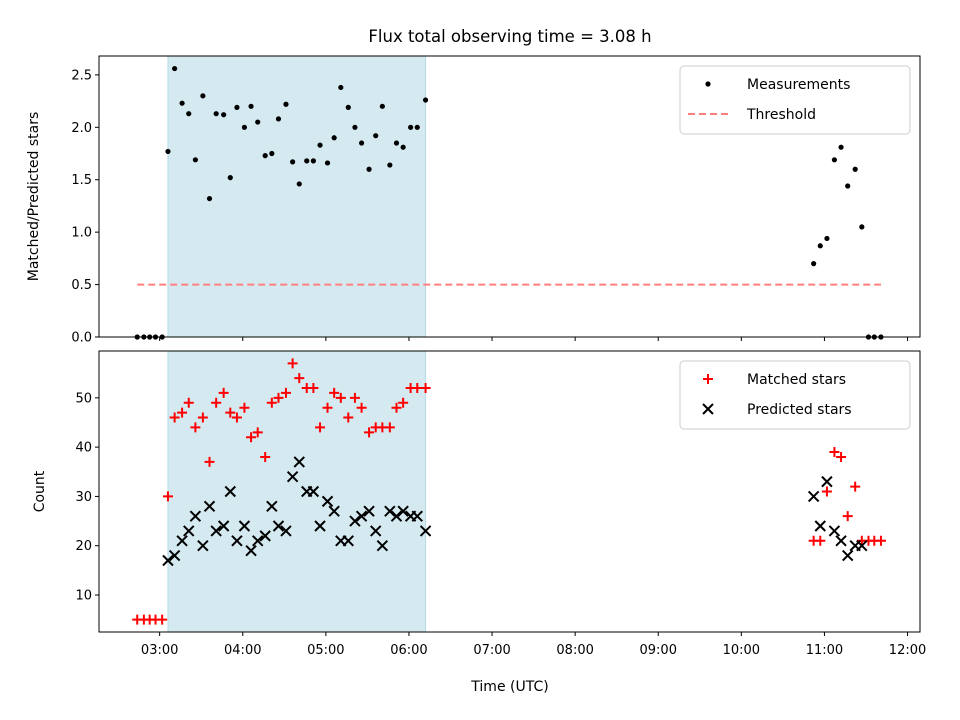  Describe the element at coordinates (708, 84) in the screenshot. I see `legend-measurements-handle` at that location.